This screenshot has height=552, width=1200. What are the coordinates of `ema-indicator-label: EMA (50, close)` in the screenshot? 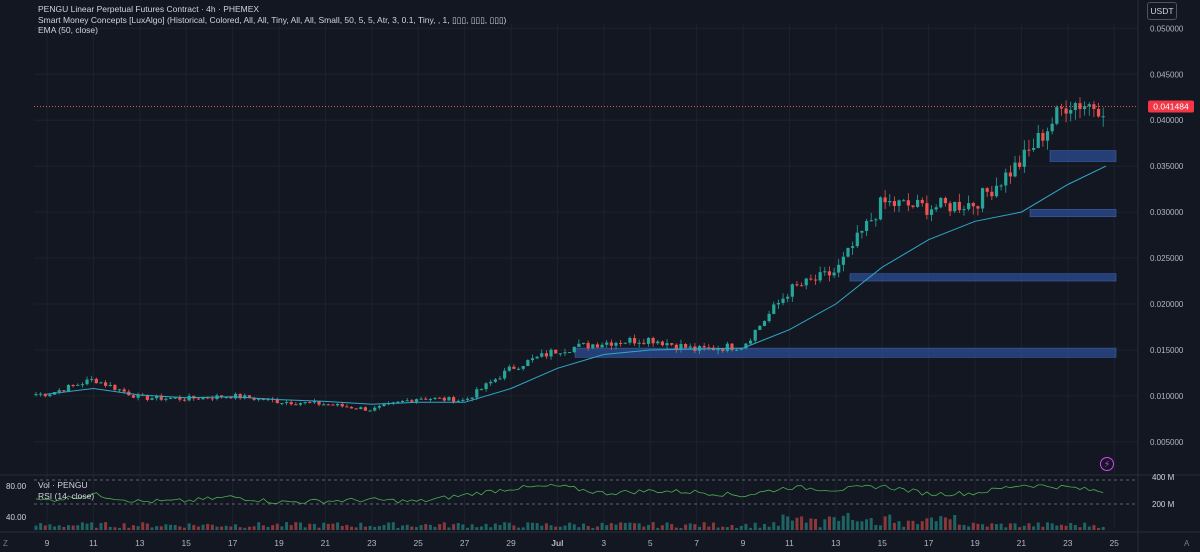 It's located at (68, 30).